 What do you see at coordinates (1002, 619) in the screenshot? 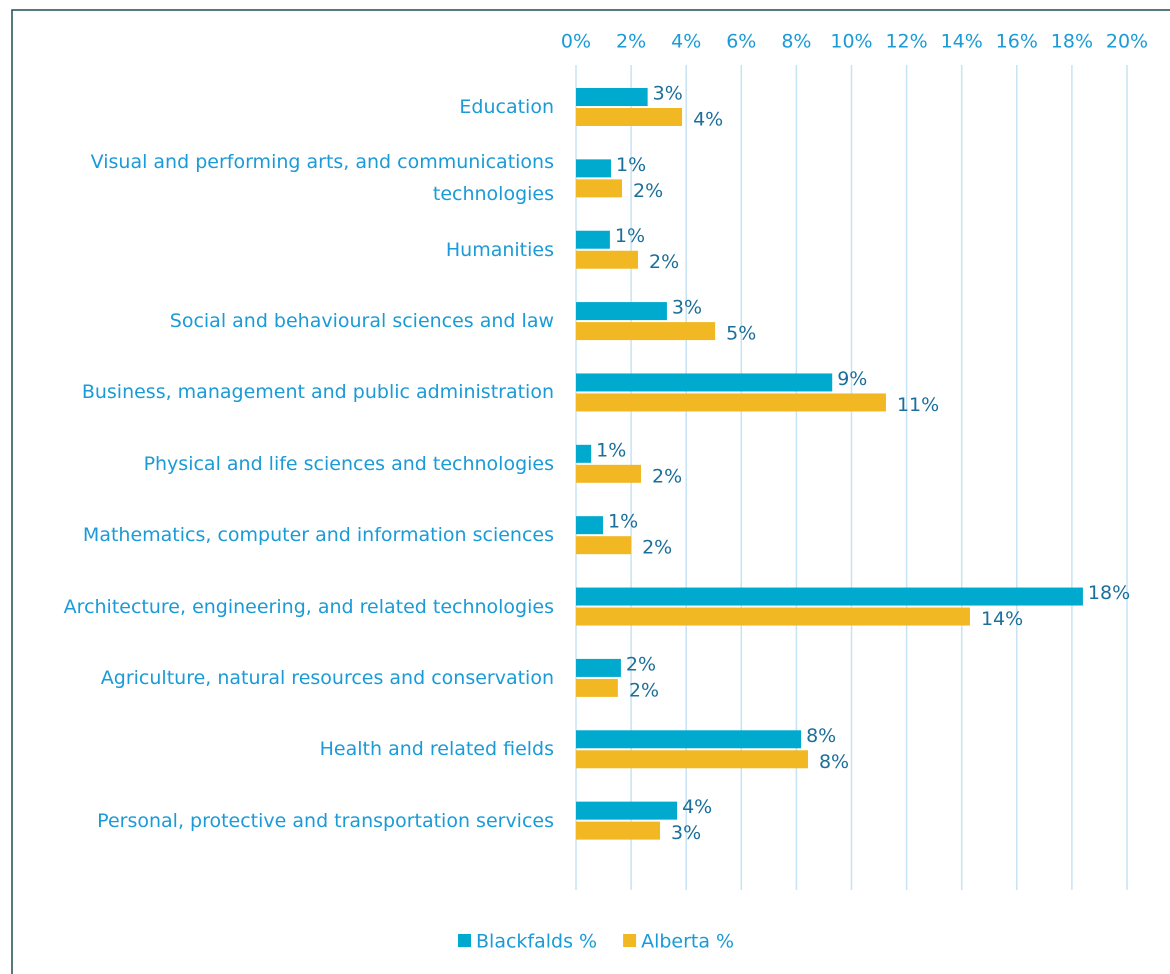
I see `data-label: 14%` at bounding box center [1002, 619].